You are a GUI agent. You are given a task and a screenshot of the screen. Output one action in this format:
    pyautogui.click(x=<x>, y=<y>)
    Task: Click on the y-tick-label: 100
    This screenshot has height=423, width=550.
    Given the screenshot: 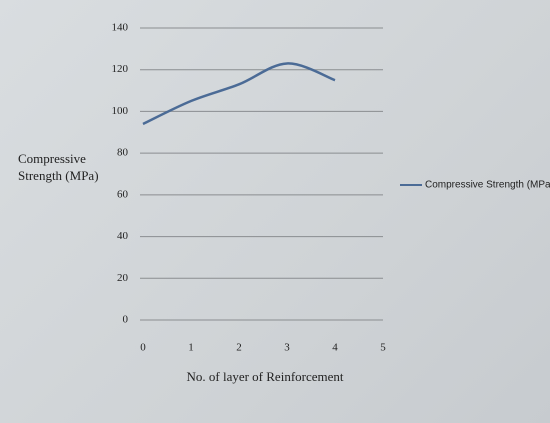 What is the action you would take?
    pyautogui.click(x=120, y=111)
    